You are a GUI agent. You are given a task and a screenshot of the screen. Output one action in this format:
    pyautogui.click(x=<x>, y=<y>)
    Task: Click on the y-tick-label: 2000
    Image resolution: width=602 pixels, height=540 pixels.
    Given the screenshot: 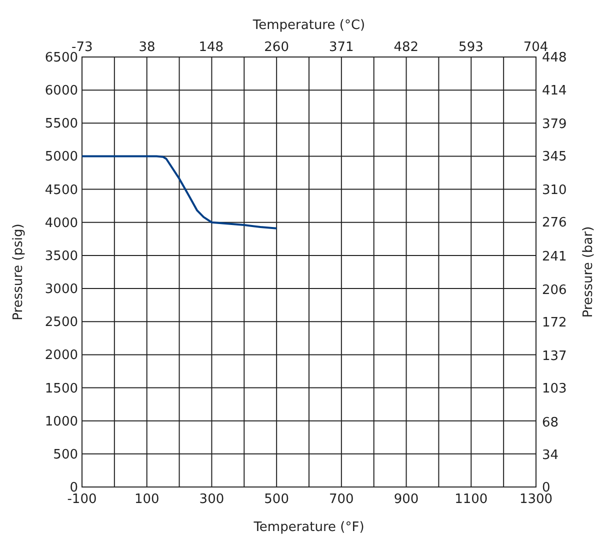 What is the action you would take?
    pyautogui.click(x=61, y=356)
    